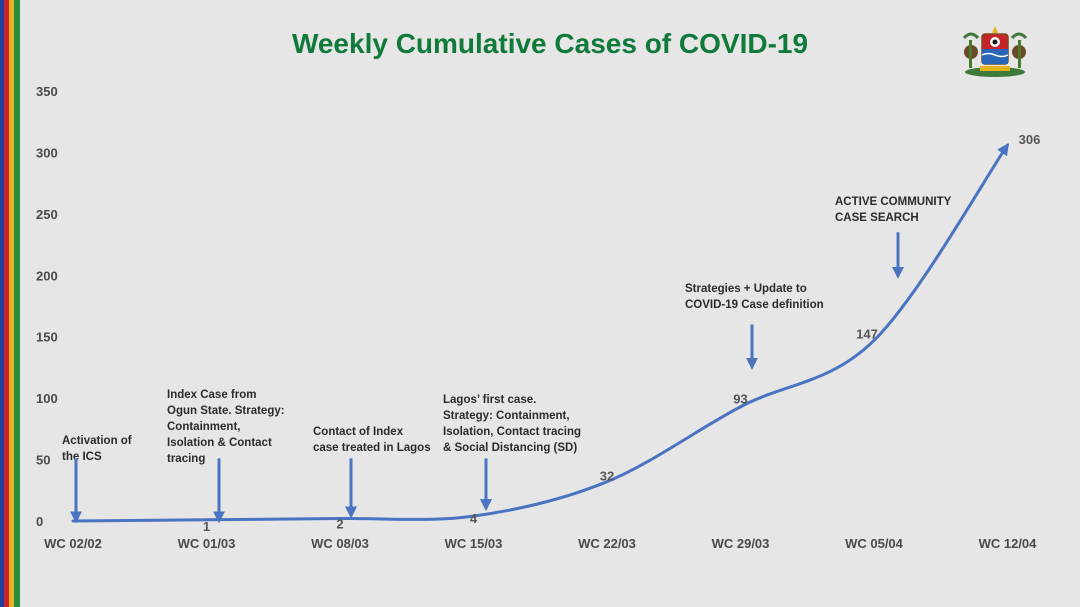  Describe the element at coordinates (207, 543) in the screenshot. I see `x-tick-label: WC 01/03` at that location.